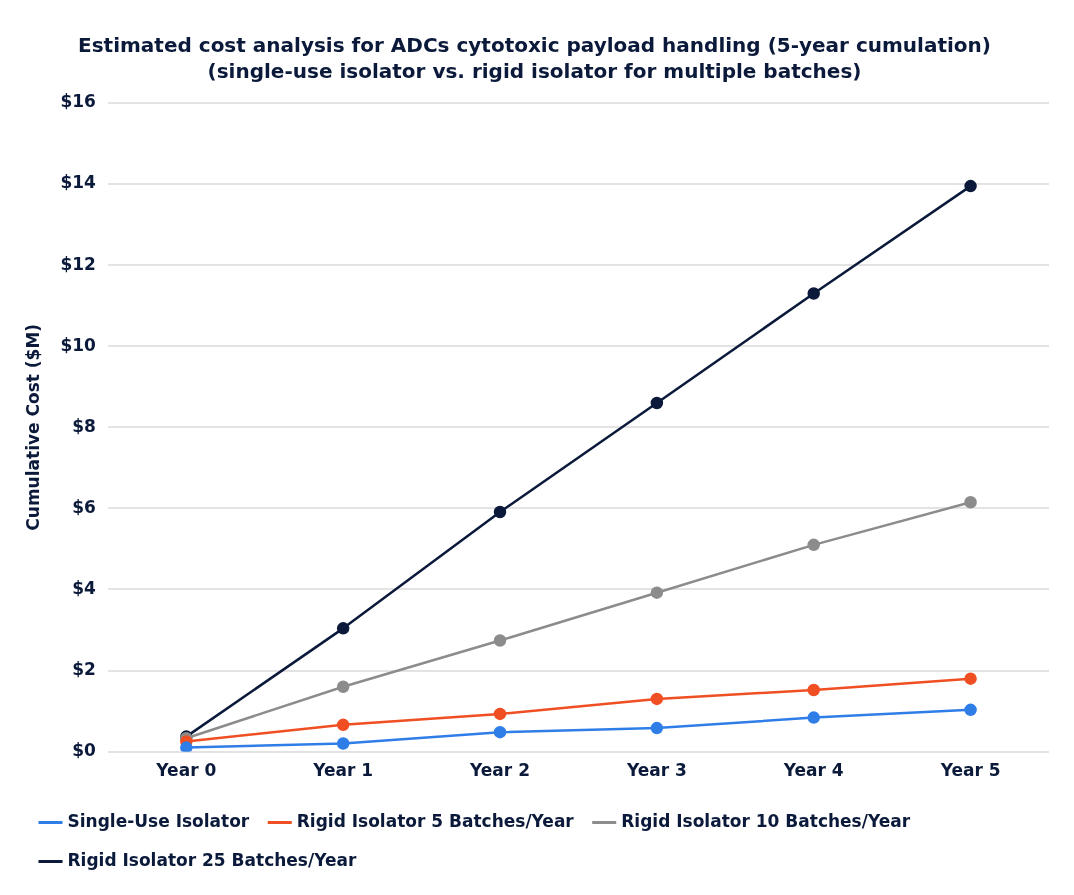 The width and height of the screenshot is (1074, 895). Describe the element at coordinates (499, 770) in the screenshot. I see `x-tick-label: Year 2` at that location.